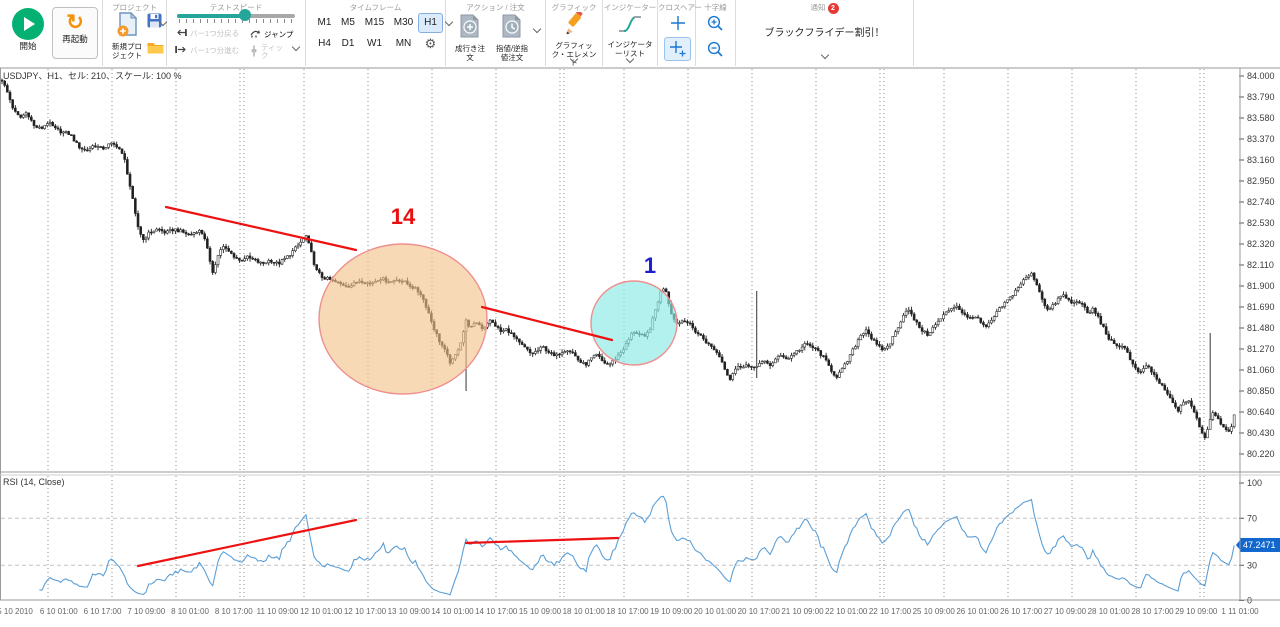 This screenshot has height=627, width=1280. I want to click on svg-text: 28 10 17:00, so click(1152, 611).